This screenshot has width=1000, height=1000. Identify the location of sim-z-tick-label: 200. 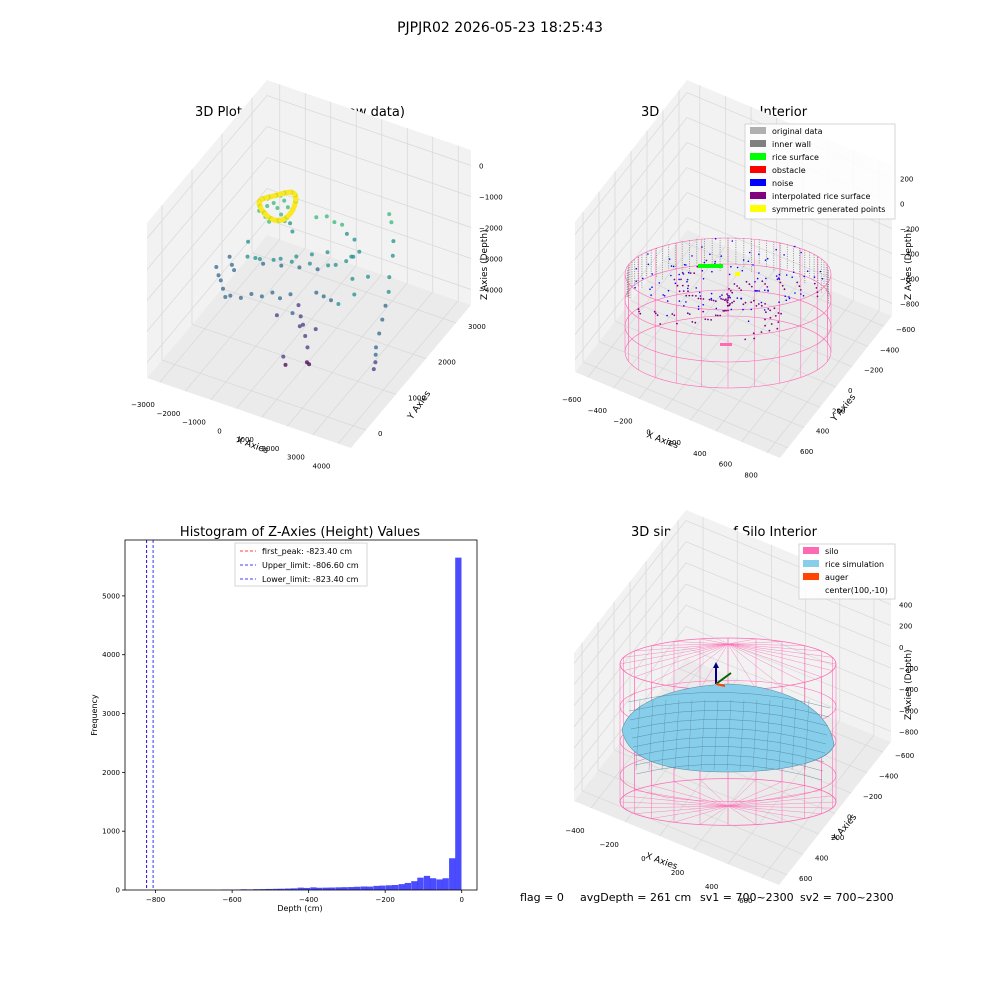
(905, 627).